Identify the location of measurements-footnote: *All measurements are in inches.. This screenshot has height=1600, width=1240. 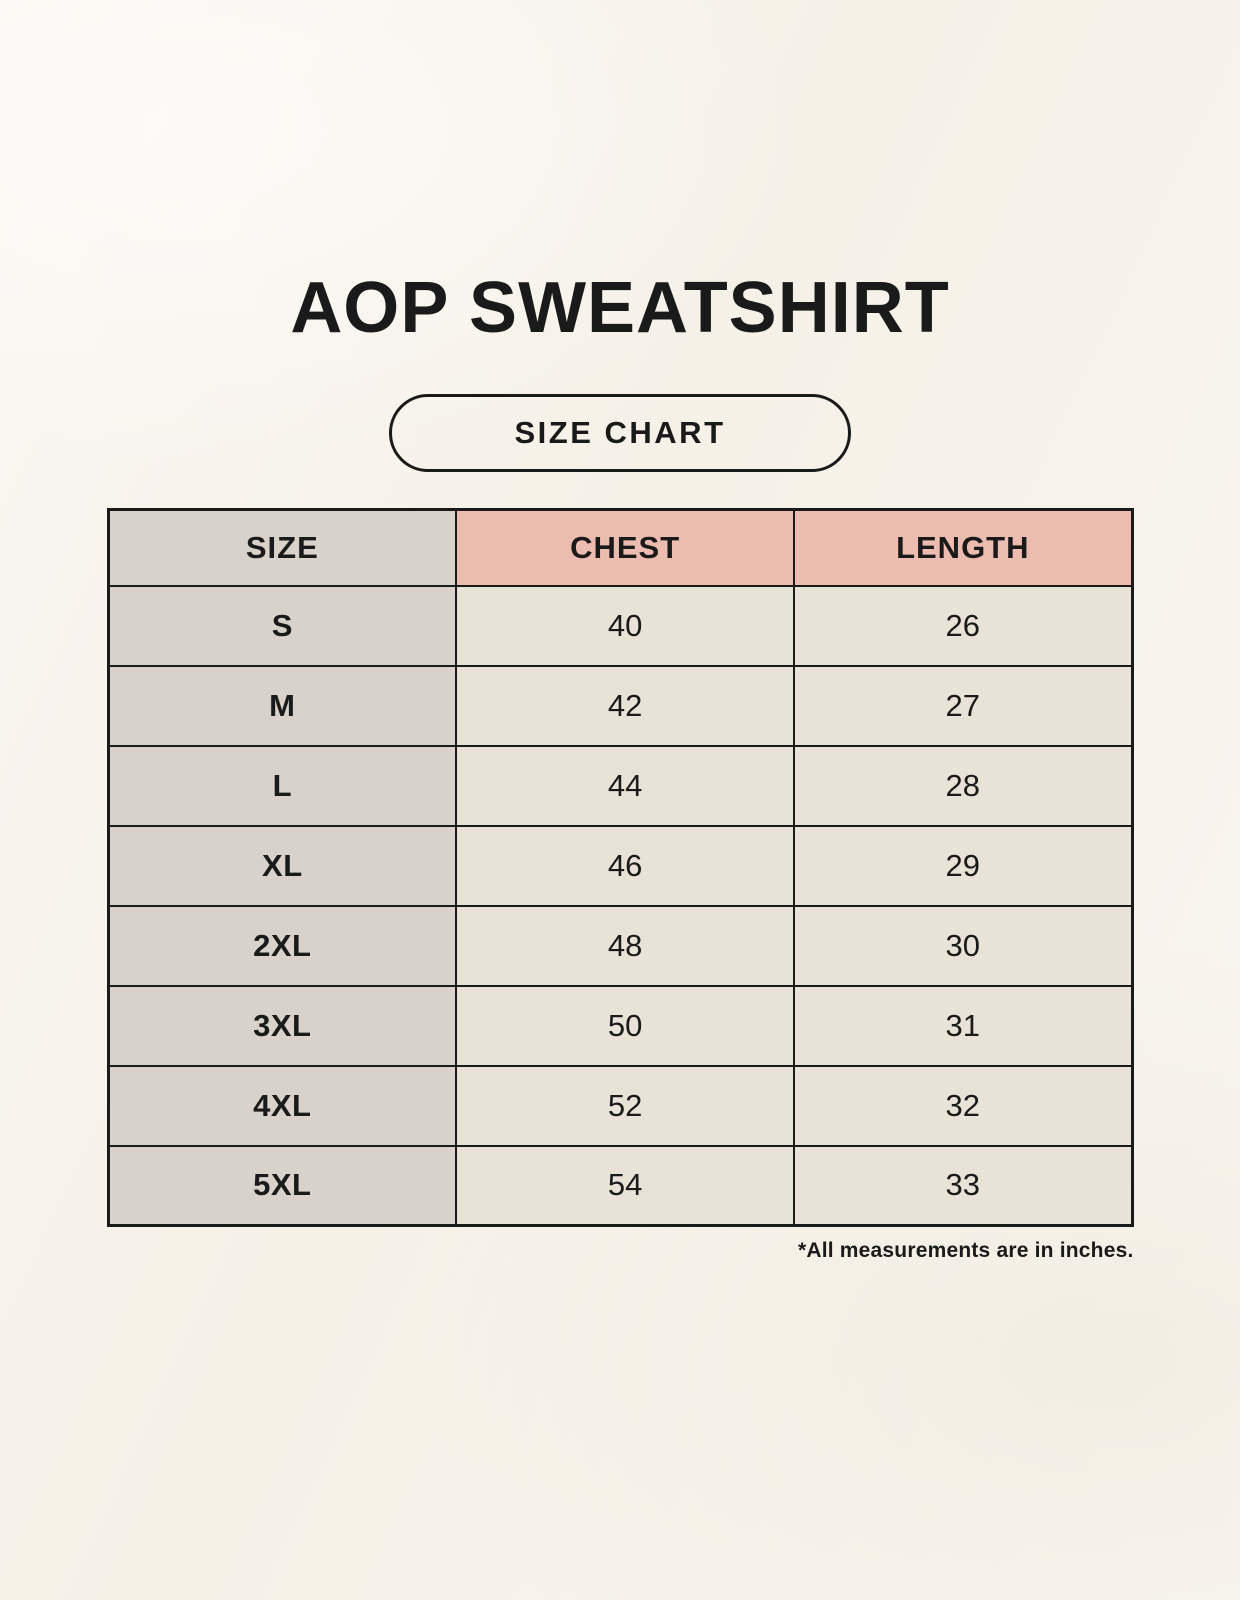
(965, 1250).